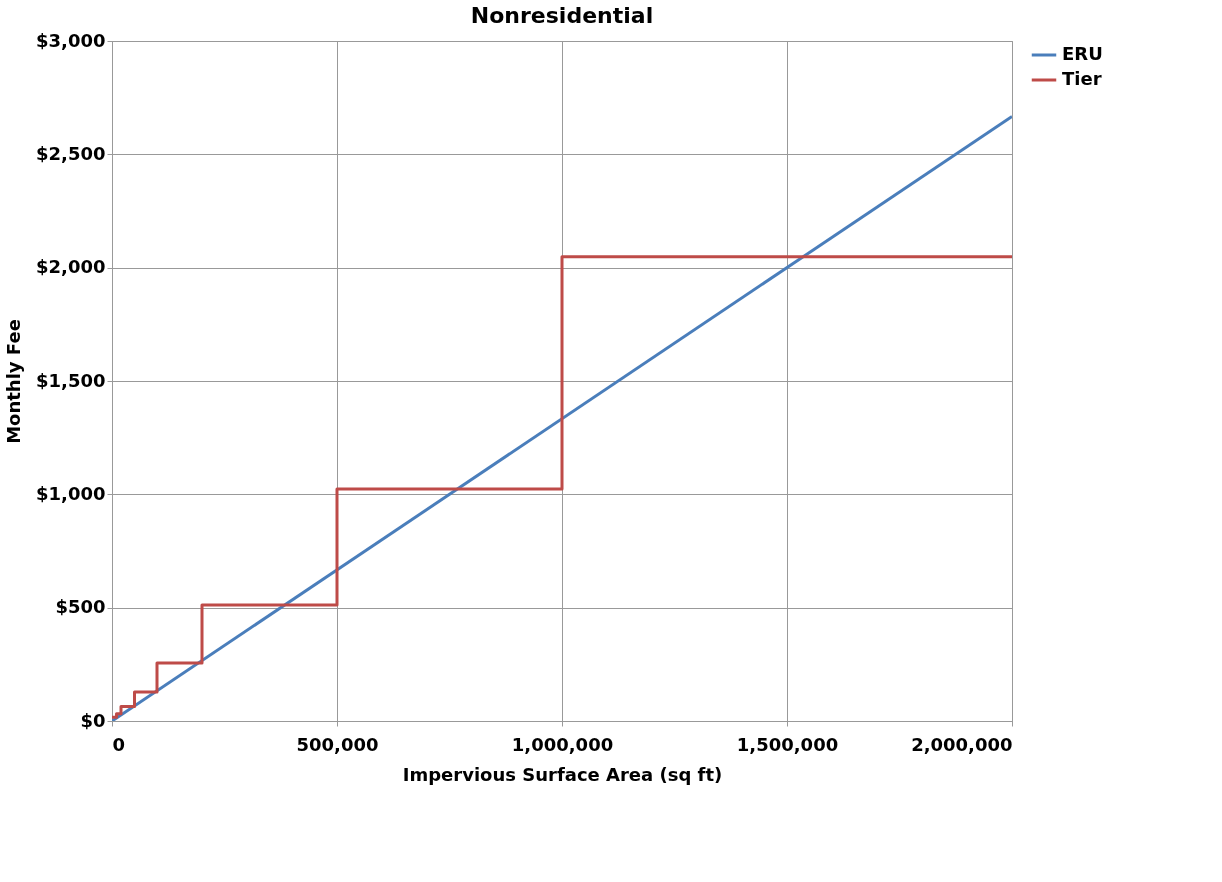  I want to click on y-tick-label: $0, so click(93, 720).